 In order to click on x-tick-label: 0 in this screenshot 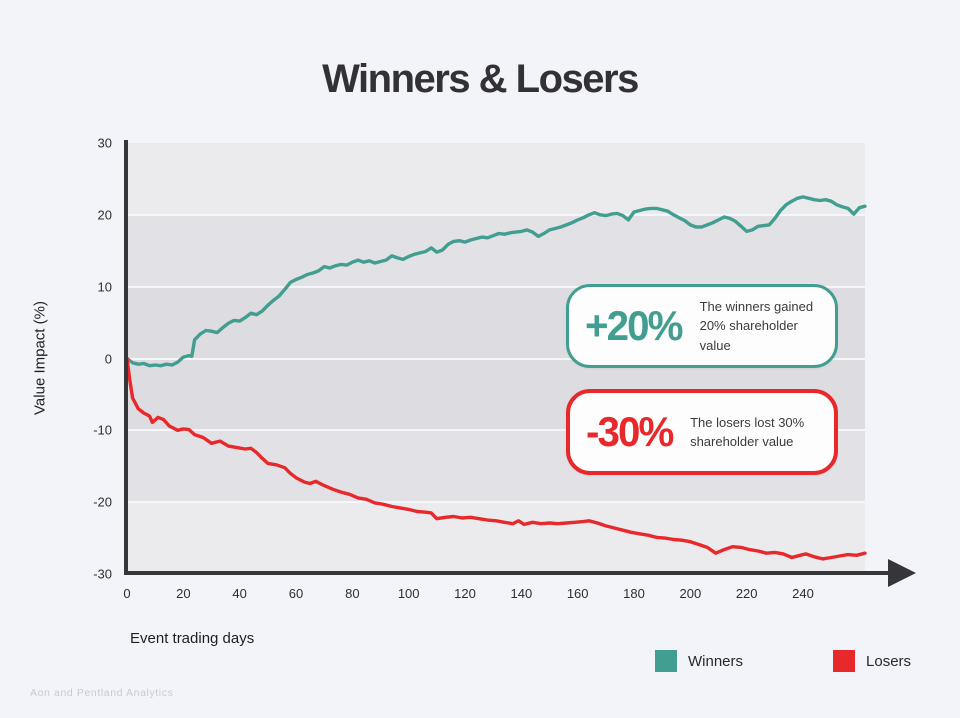, I will do `click(127, 593)`.